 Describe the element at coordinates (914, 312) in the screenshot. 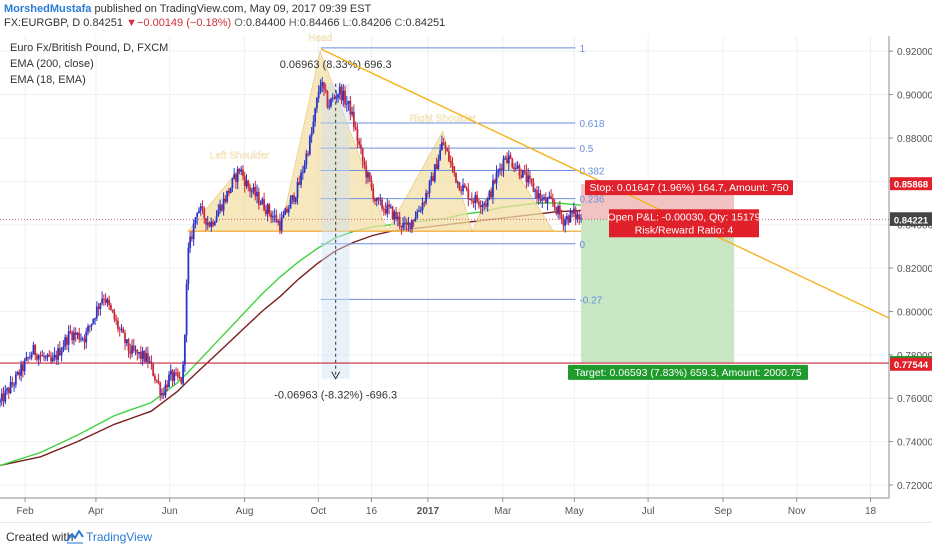

I see `price-tick-label: 0.80000` at that location.